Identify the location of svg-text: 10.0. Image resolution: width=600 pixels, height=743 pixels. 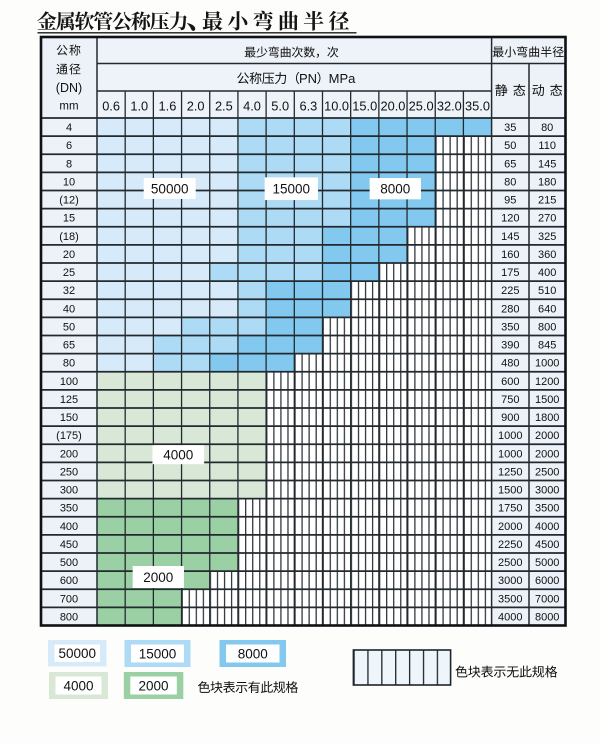
(336, 106).